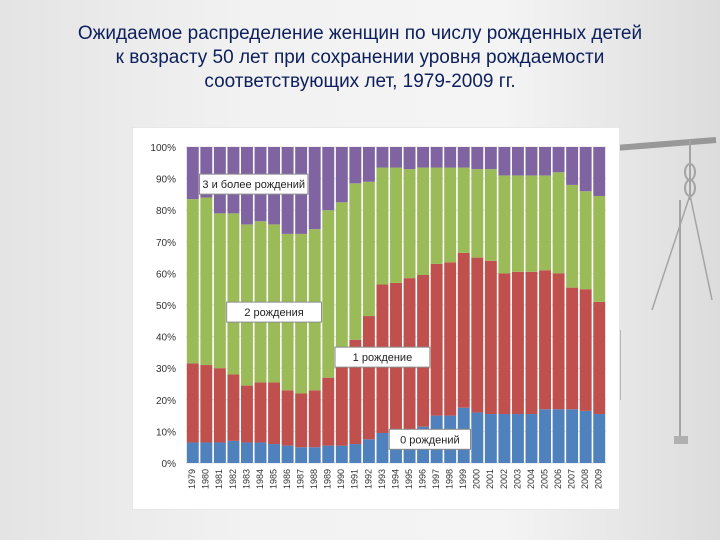 This screenshot has width=720, height=540. I want to click on x-tick-label: 1994, so click(395, 479).